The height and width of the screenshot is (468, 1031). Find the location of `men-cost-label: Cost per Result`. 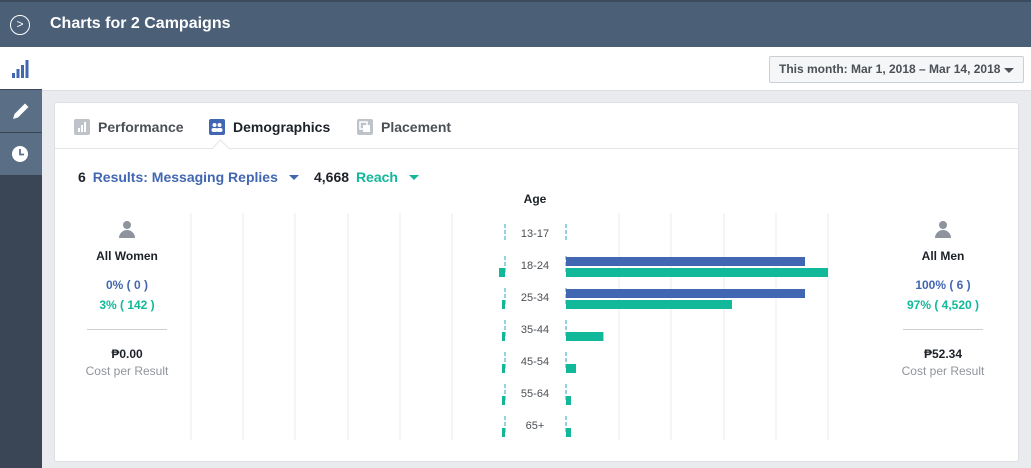

men-cost-label: Cost per Result is located at coordinates (943, 371).